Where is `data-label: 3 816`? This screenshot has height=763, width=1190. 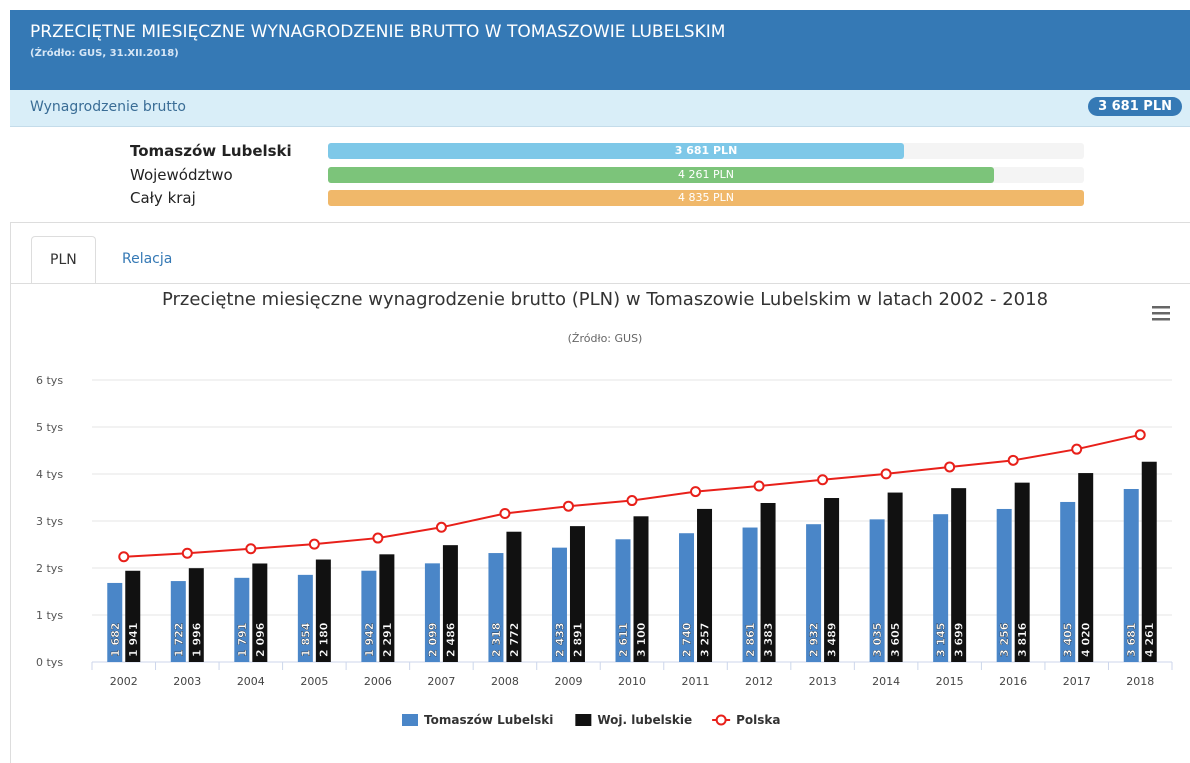 data-label: 3 816 is located at coordinates (1022, 639).